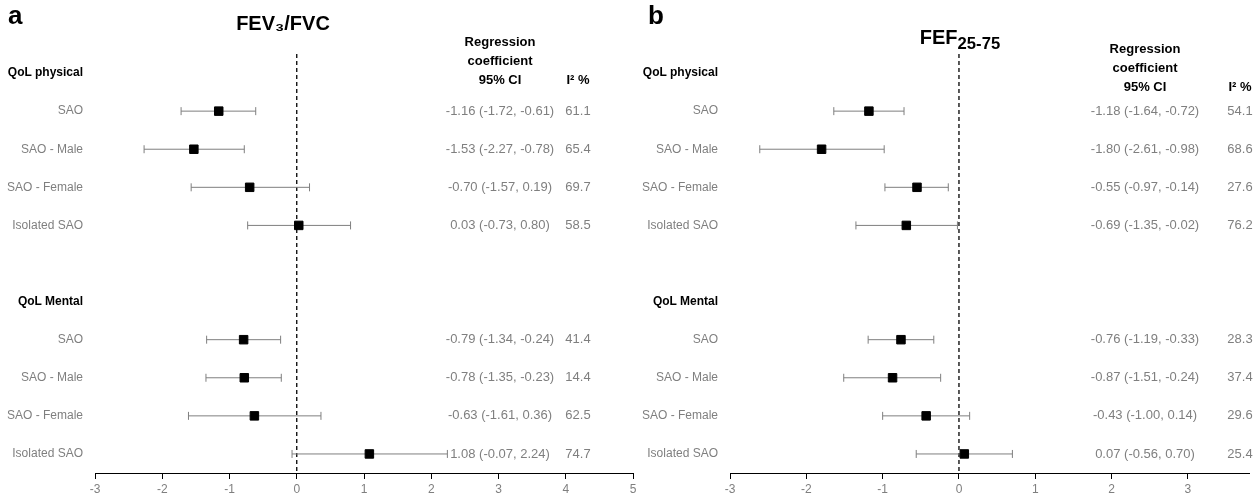  I want to click on annotation: 74.7, so click(578, 453).